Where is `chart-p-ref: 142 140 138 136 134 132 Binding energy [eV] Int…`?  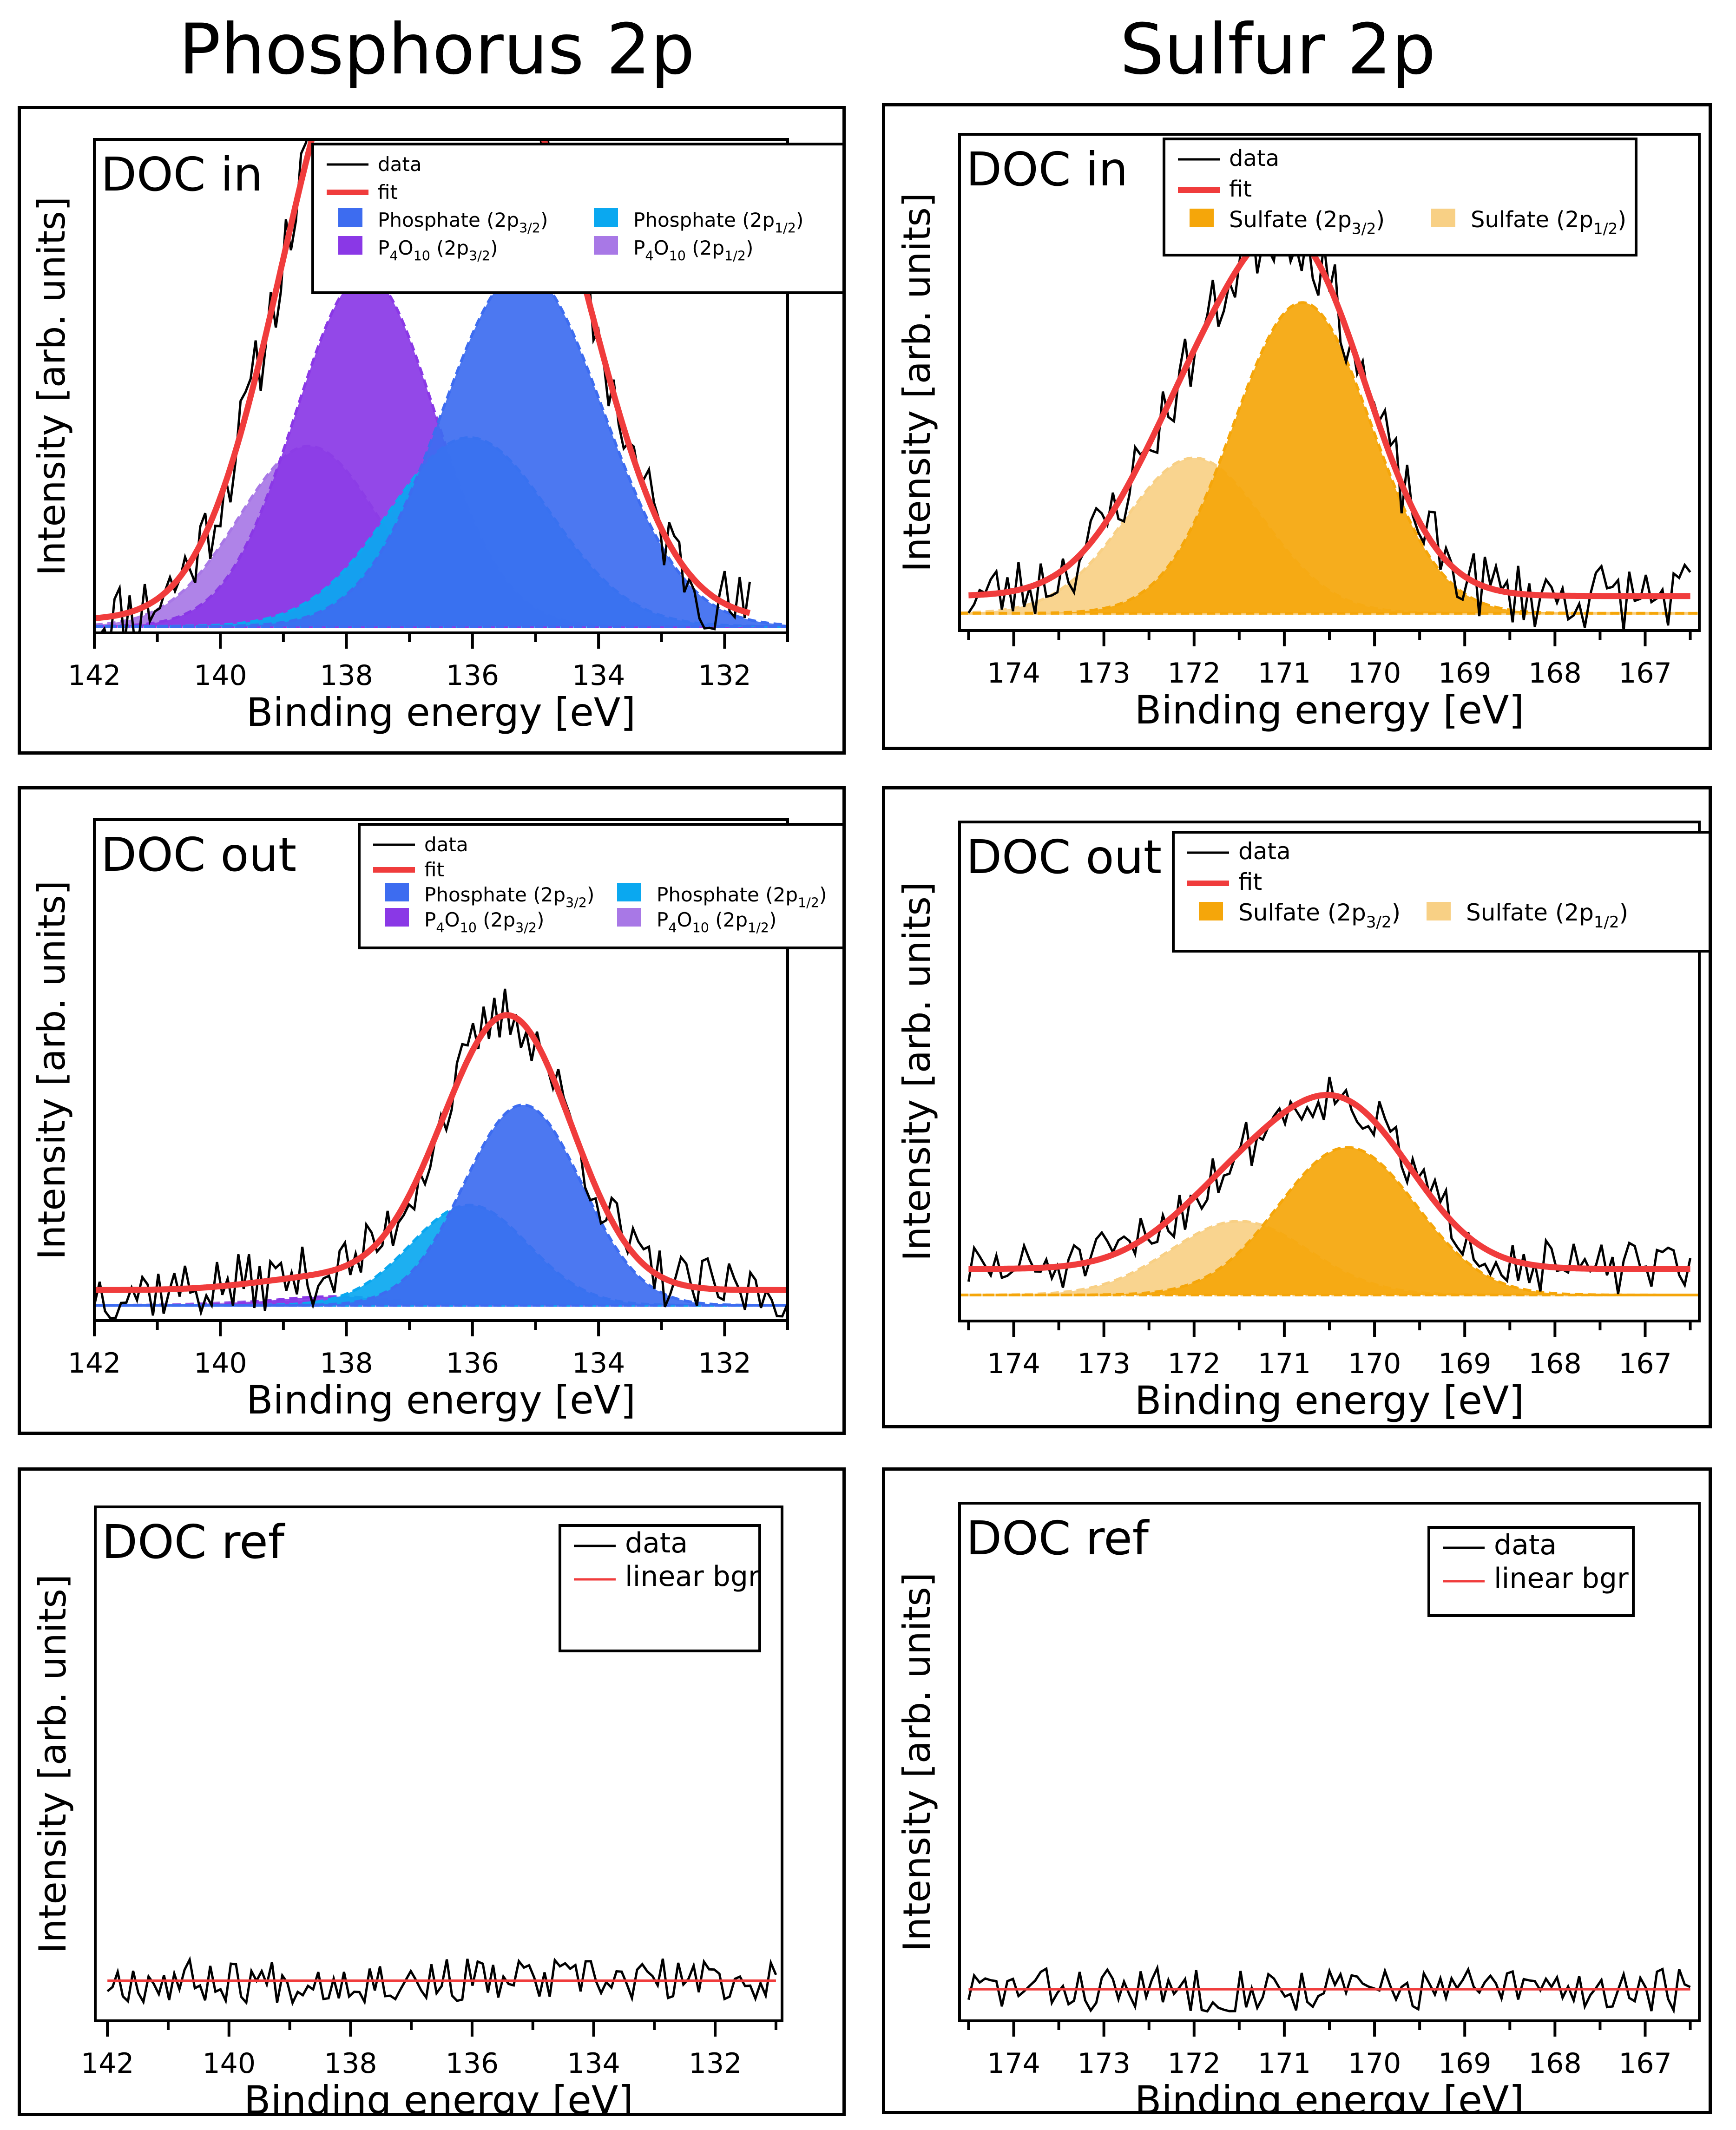
chart-p-ref: 142 140 138 136 134 132 Binding energy [eV] Int… is located at coordinates (407, 1814).